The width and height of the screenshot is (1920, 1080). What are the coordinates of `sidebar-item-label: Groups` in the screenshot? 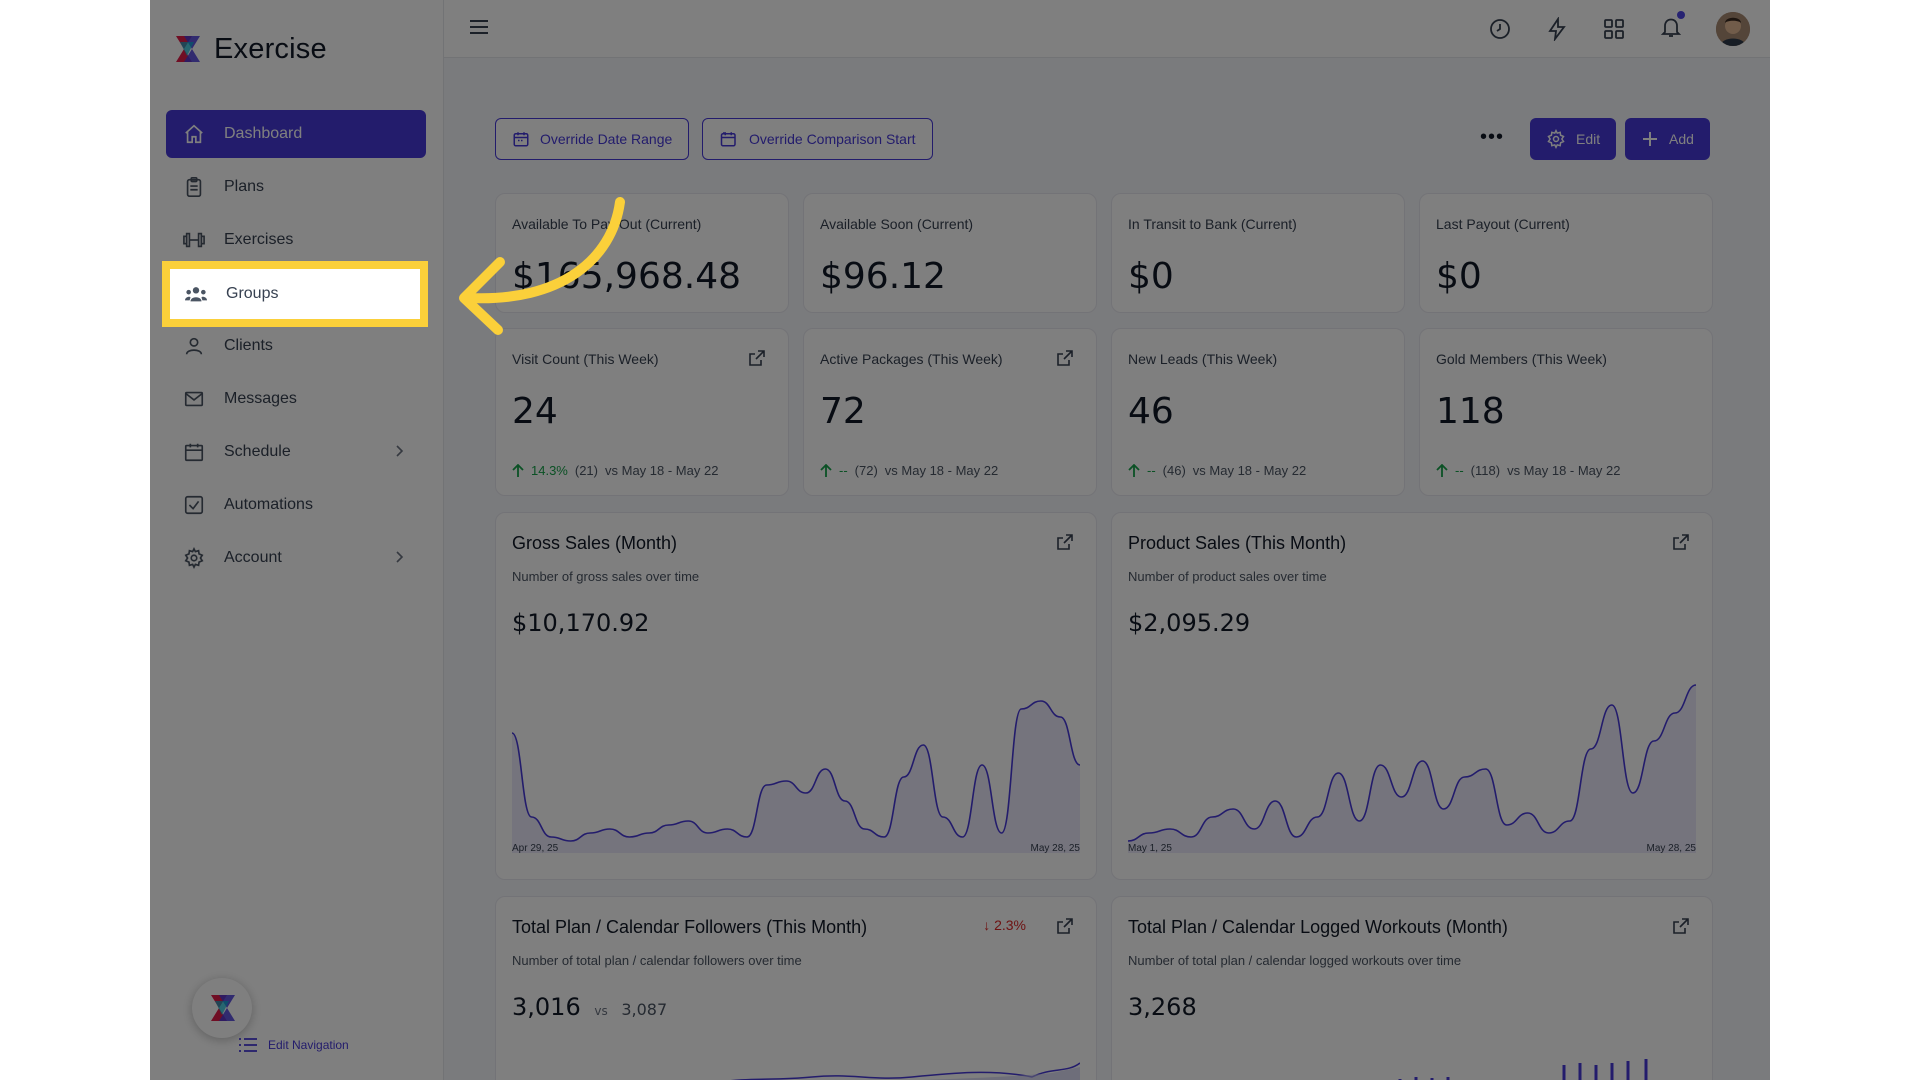 It's located at (252, 293).